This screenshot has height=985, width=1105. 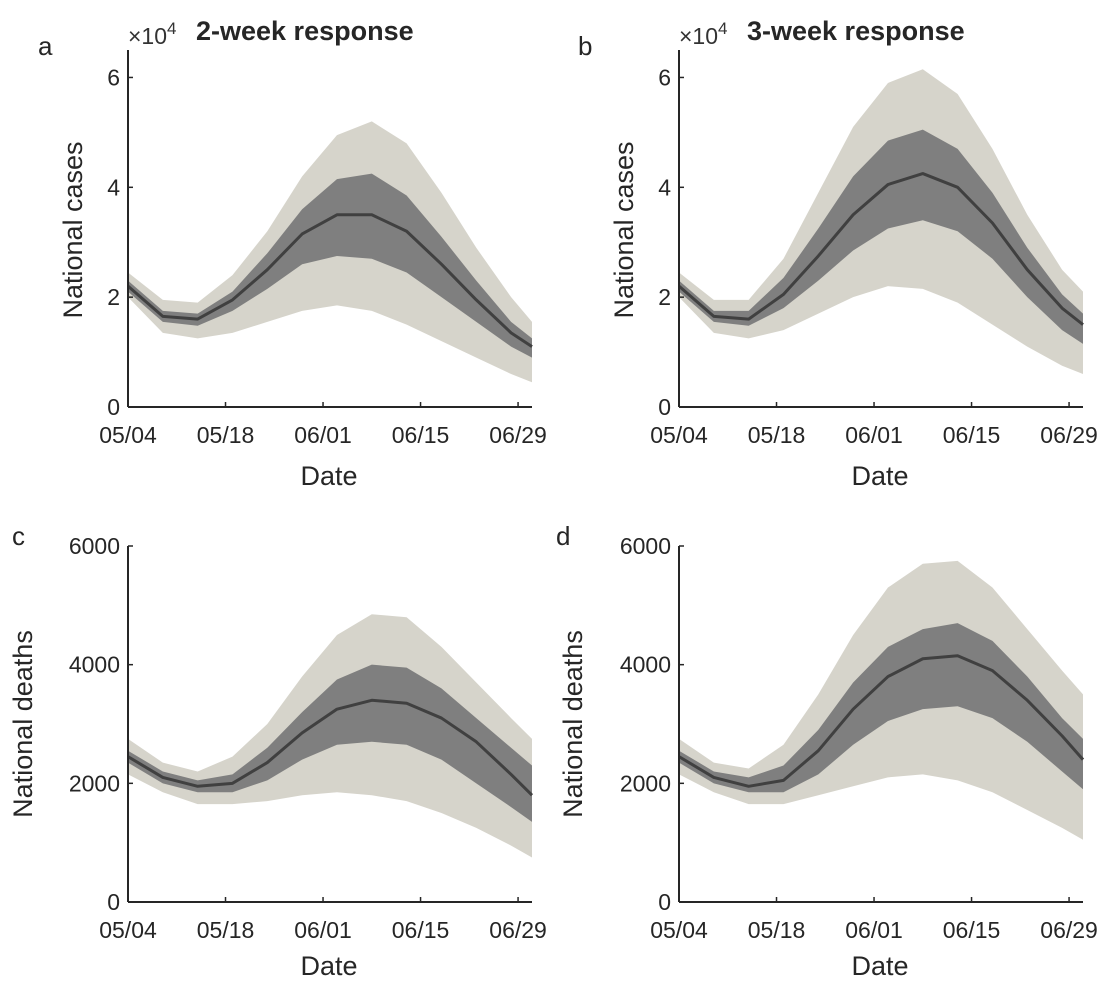 What do you see at coordinates (563, 536) in the screenshot?
I see `panel-label: d` at bounding box center [563, 536].